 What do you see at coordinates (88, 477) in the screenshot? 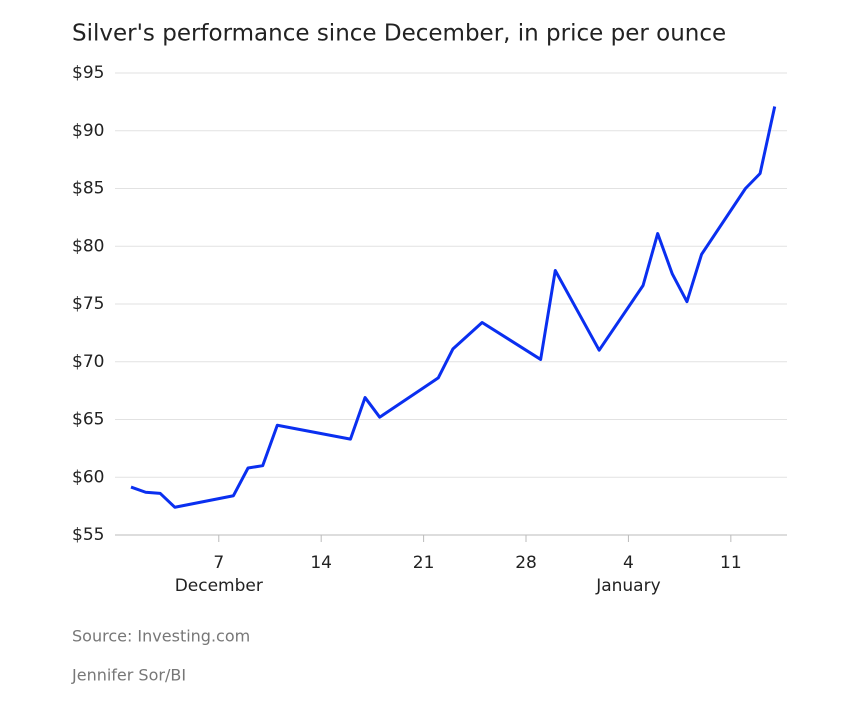
I see `y-tick-label: $60` at bounding box center [88, 477].